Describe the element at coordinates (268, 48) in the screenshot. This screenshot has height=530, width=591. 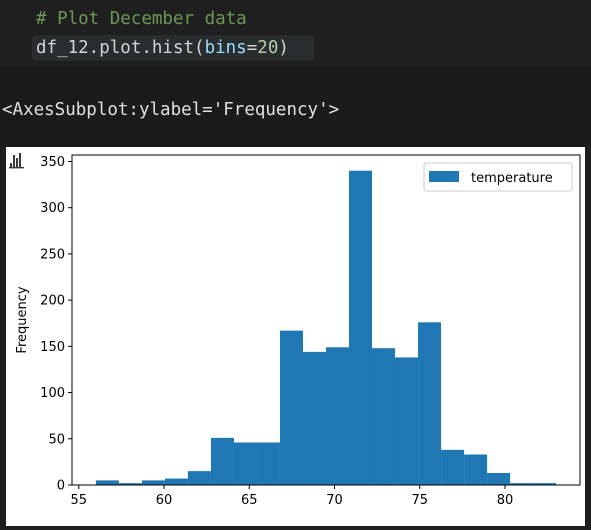
I see `code-number: 20` at that location.